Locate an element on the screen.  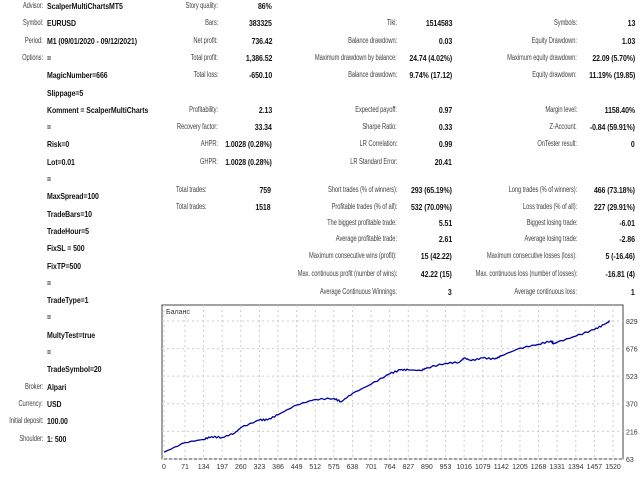
stat-label: Equity Drawdown: is located at coordinates (554, 40).